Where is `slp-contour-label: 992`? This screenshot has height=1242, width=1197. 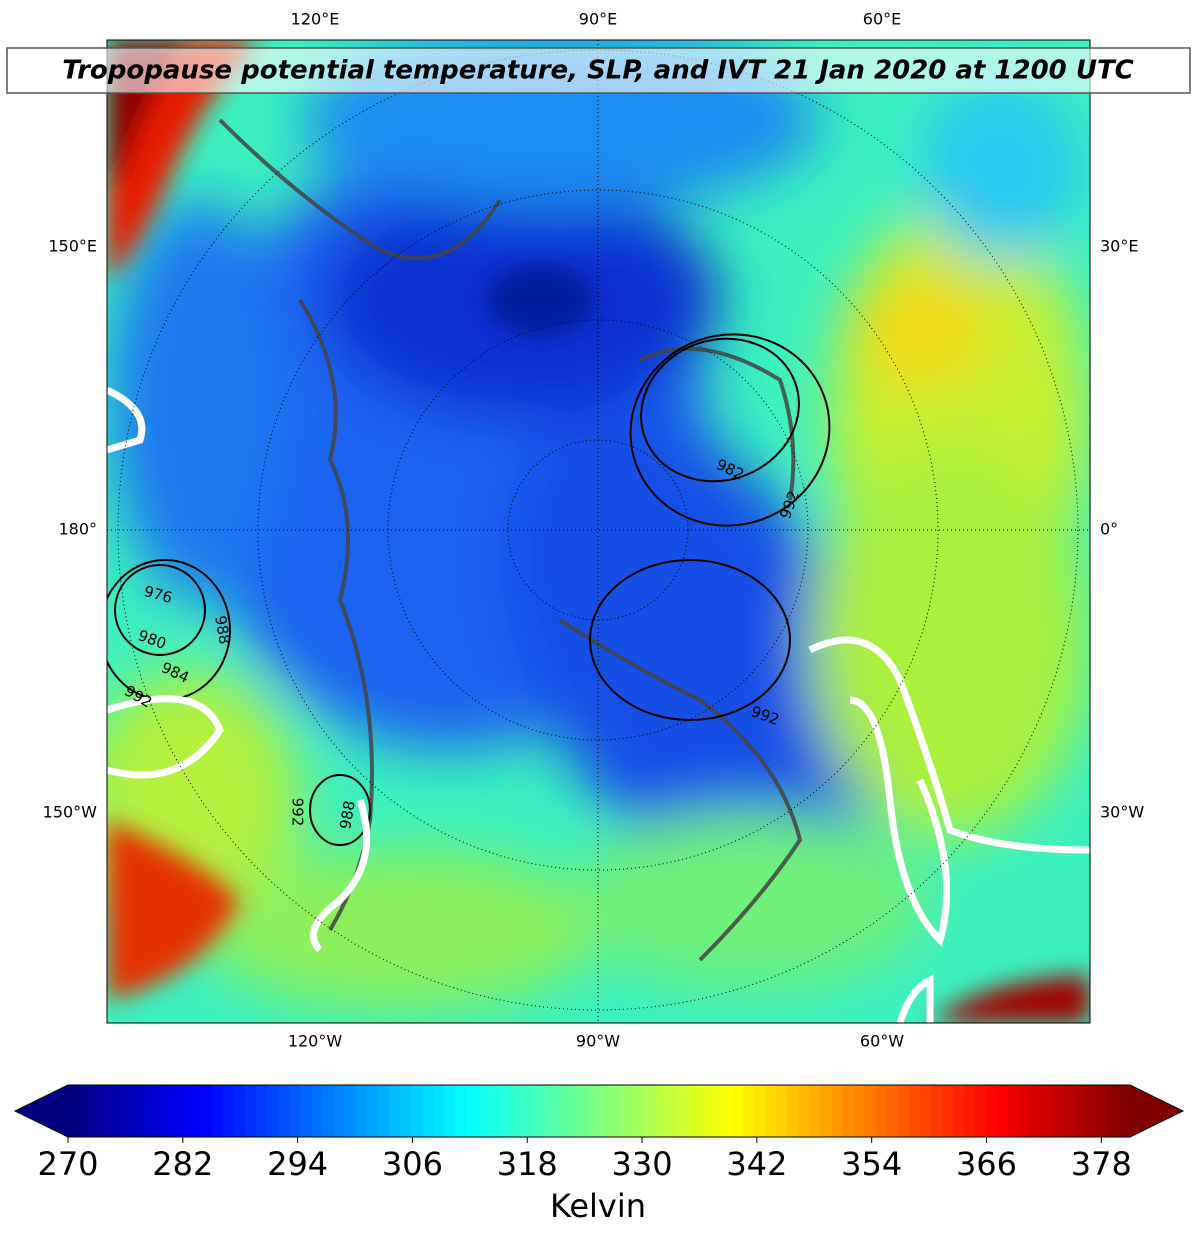
slp-contour-label: 992 is located at coordinates (298, 812).